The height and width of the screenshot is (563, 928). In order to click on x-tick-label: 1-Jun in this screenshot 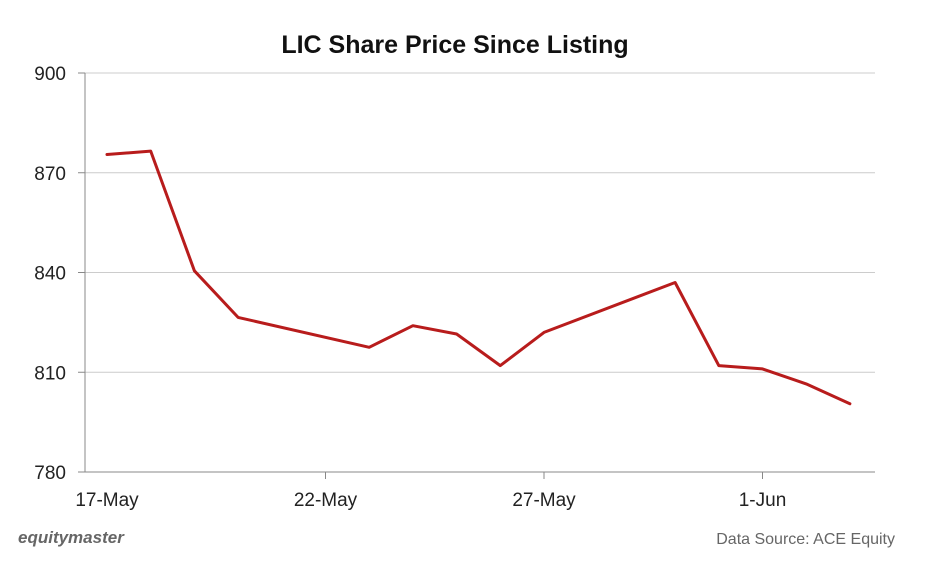, I will do `click(763, 500)`.